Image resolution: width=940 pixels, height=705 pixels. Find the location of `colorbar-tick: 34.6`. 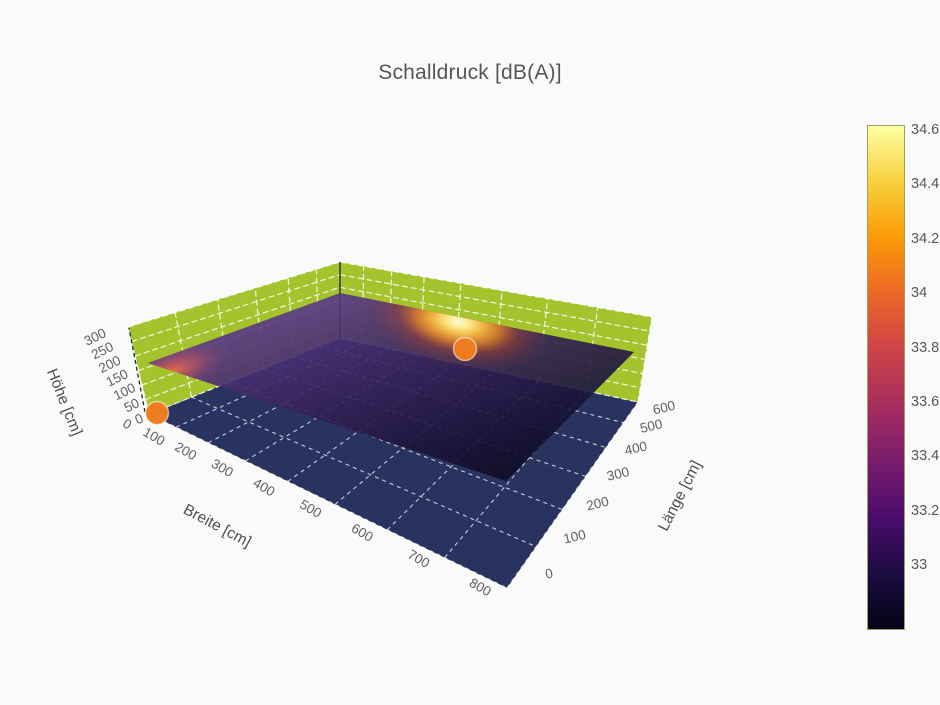

colorbar-tick: 34.6 is located at coordinates (925, 130).